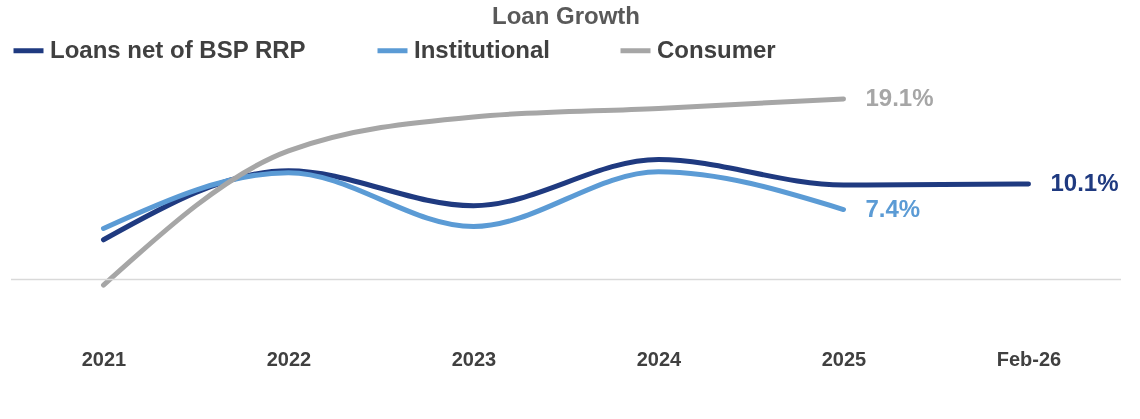  Describe the element at coordinates (566, 15) in the screenshot. I see `chart-title: Loan Growth` at that location.